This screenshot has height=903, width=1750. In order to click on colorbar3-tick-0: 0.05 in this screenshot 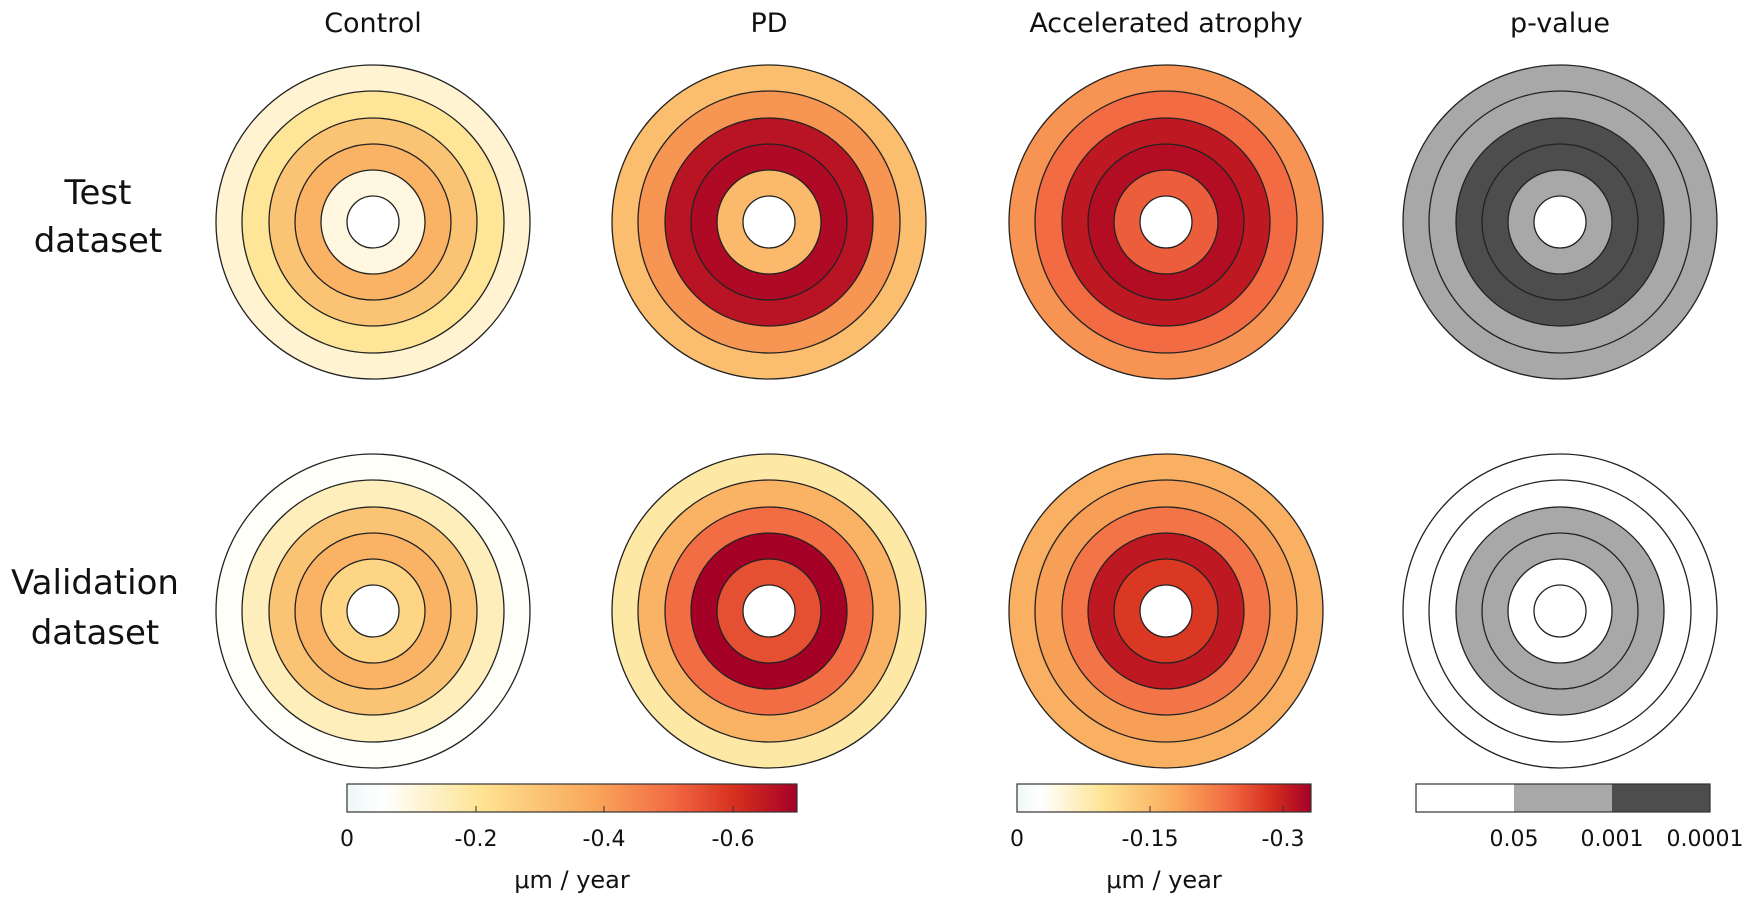, I will do `click(1514, 839)`.